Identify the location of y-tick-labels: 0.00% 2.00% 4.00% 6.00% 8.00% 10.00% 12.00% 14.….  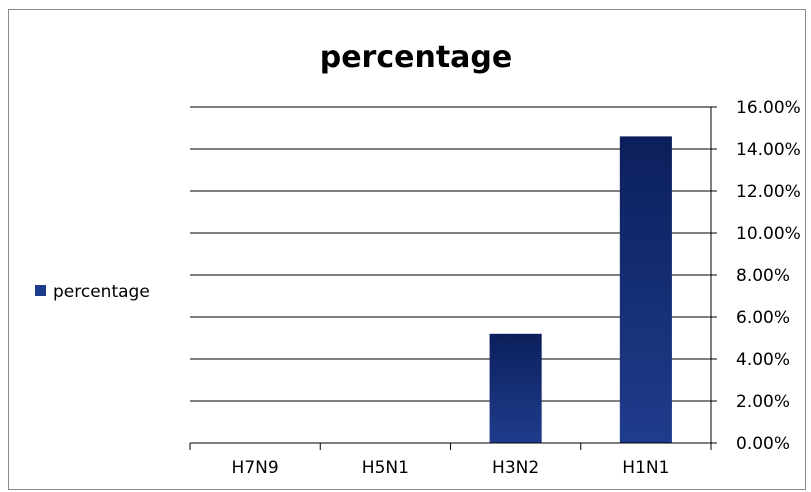
(768, 276).